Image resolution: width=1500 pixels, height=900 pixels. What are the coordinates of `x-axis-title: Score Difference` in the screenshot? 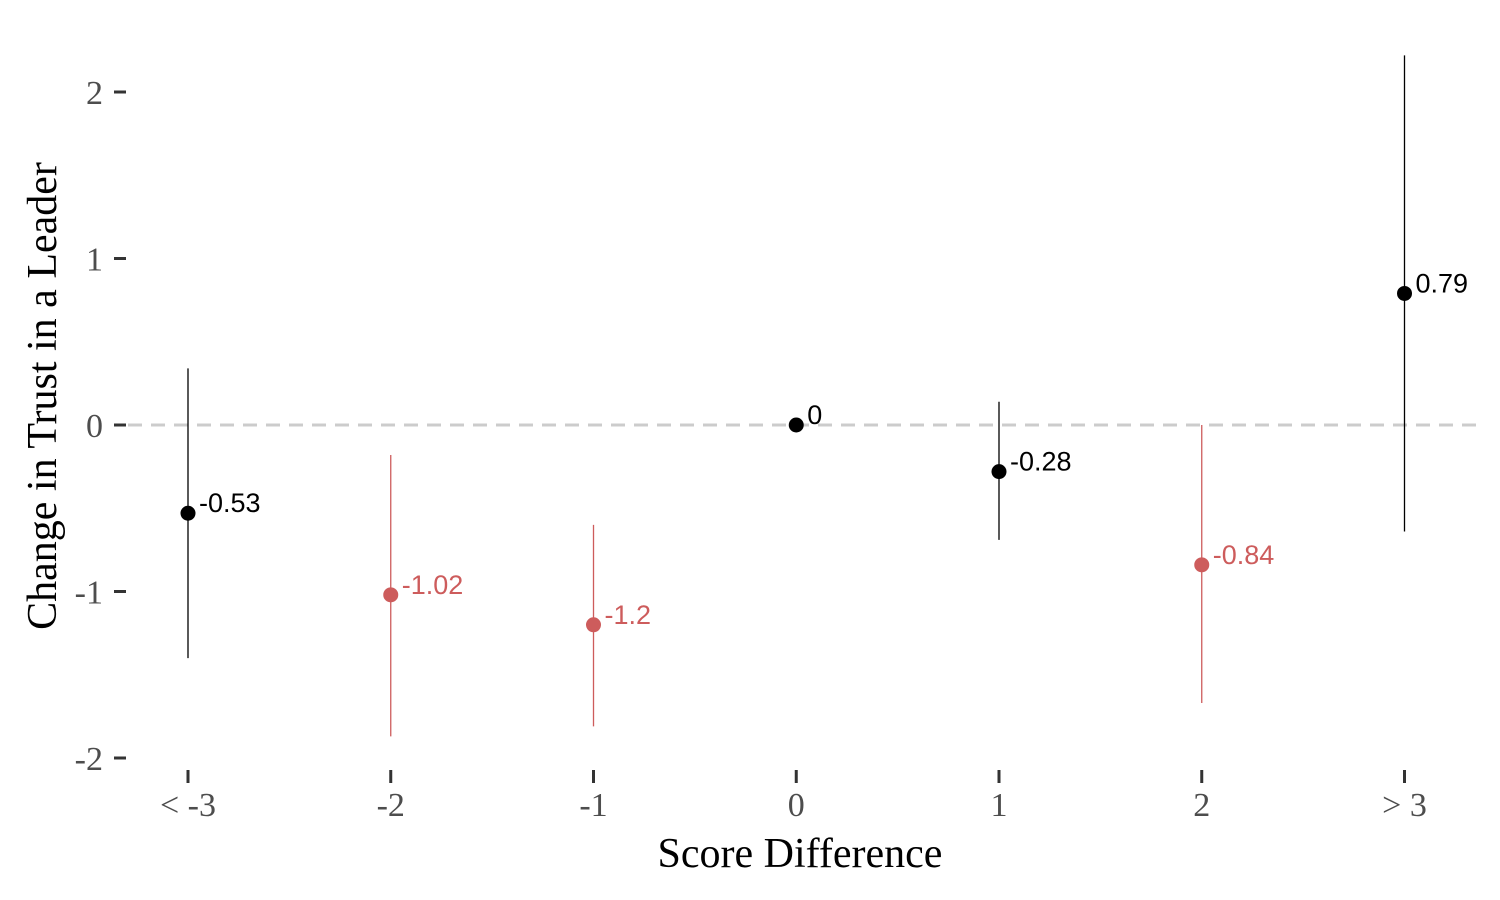 It's located at (800, 854).